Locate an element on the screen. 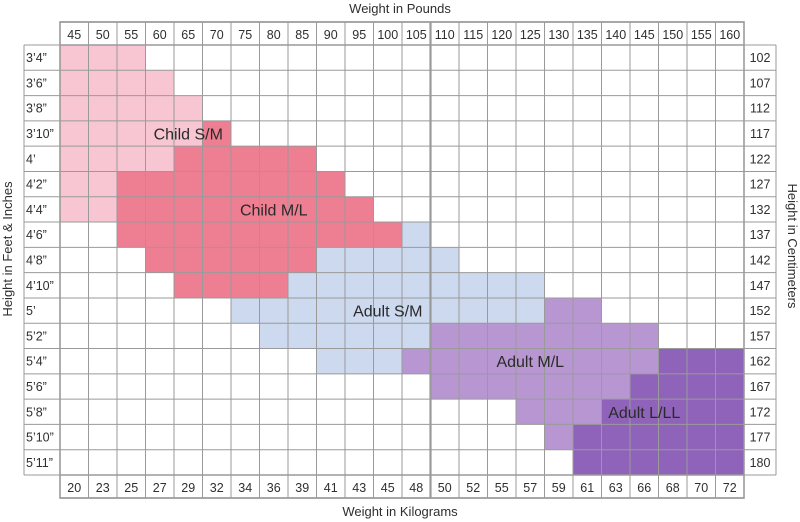 The width and height of the screenshot is (800, 522). tick-label-kg: 23 is located at coordinates (103, 488).